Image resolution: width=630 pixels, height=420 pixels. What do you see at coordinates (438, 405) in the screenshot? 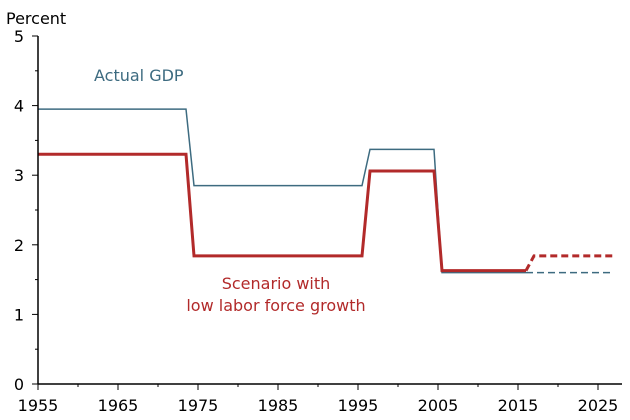
I see `x-tick-label: 2005` at bounding box center [438, 405].